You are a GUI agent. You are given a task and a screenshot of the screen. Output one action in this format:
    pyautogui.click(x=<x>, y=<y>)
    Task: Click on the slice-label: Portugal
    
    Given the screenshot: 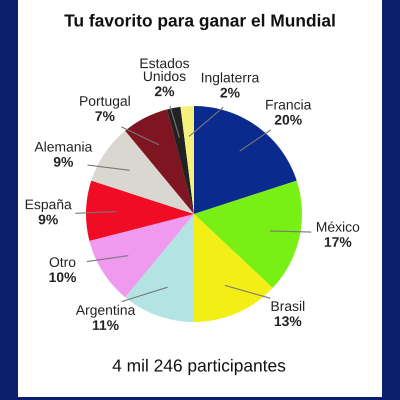 What is the action you would take?
    pyautogui.click(x=105, y=102)
    